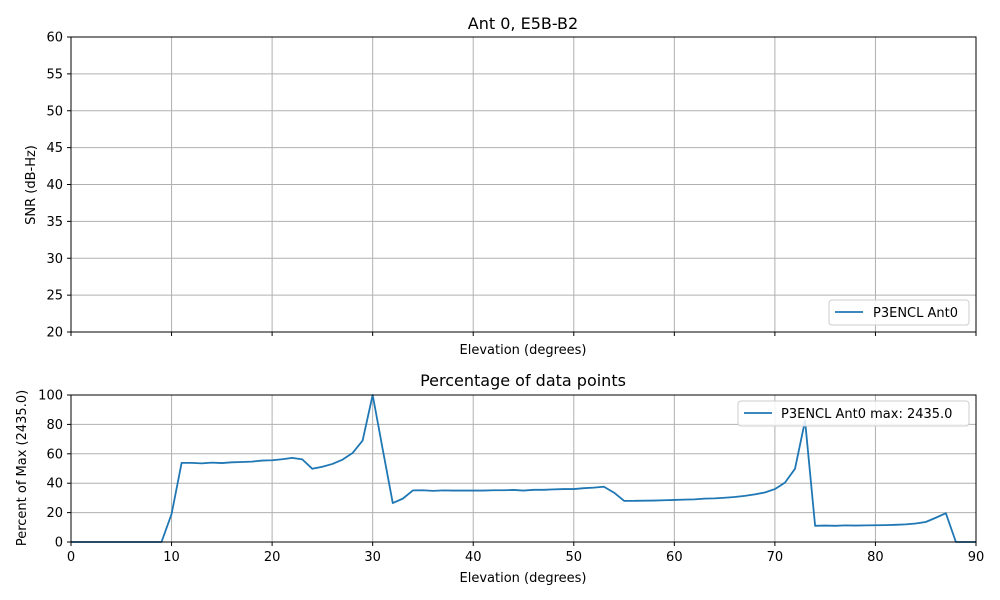 The height and width of the screenshot is (600, 1000). Describe the element at coordinates (574, 557) in the screenshot. I see `percent-xtick-label: 50` at that location.